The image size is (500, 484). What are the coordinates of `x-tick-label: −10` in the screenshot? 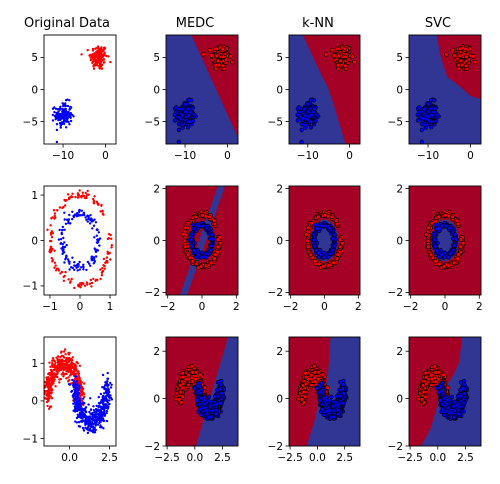 It's located at (308, 156).